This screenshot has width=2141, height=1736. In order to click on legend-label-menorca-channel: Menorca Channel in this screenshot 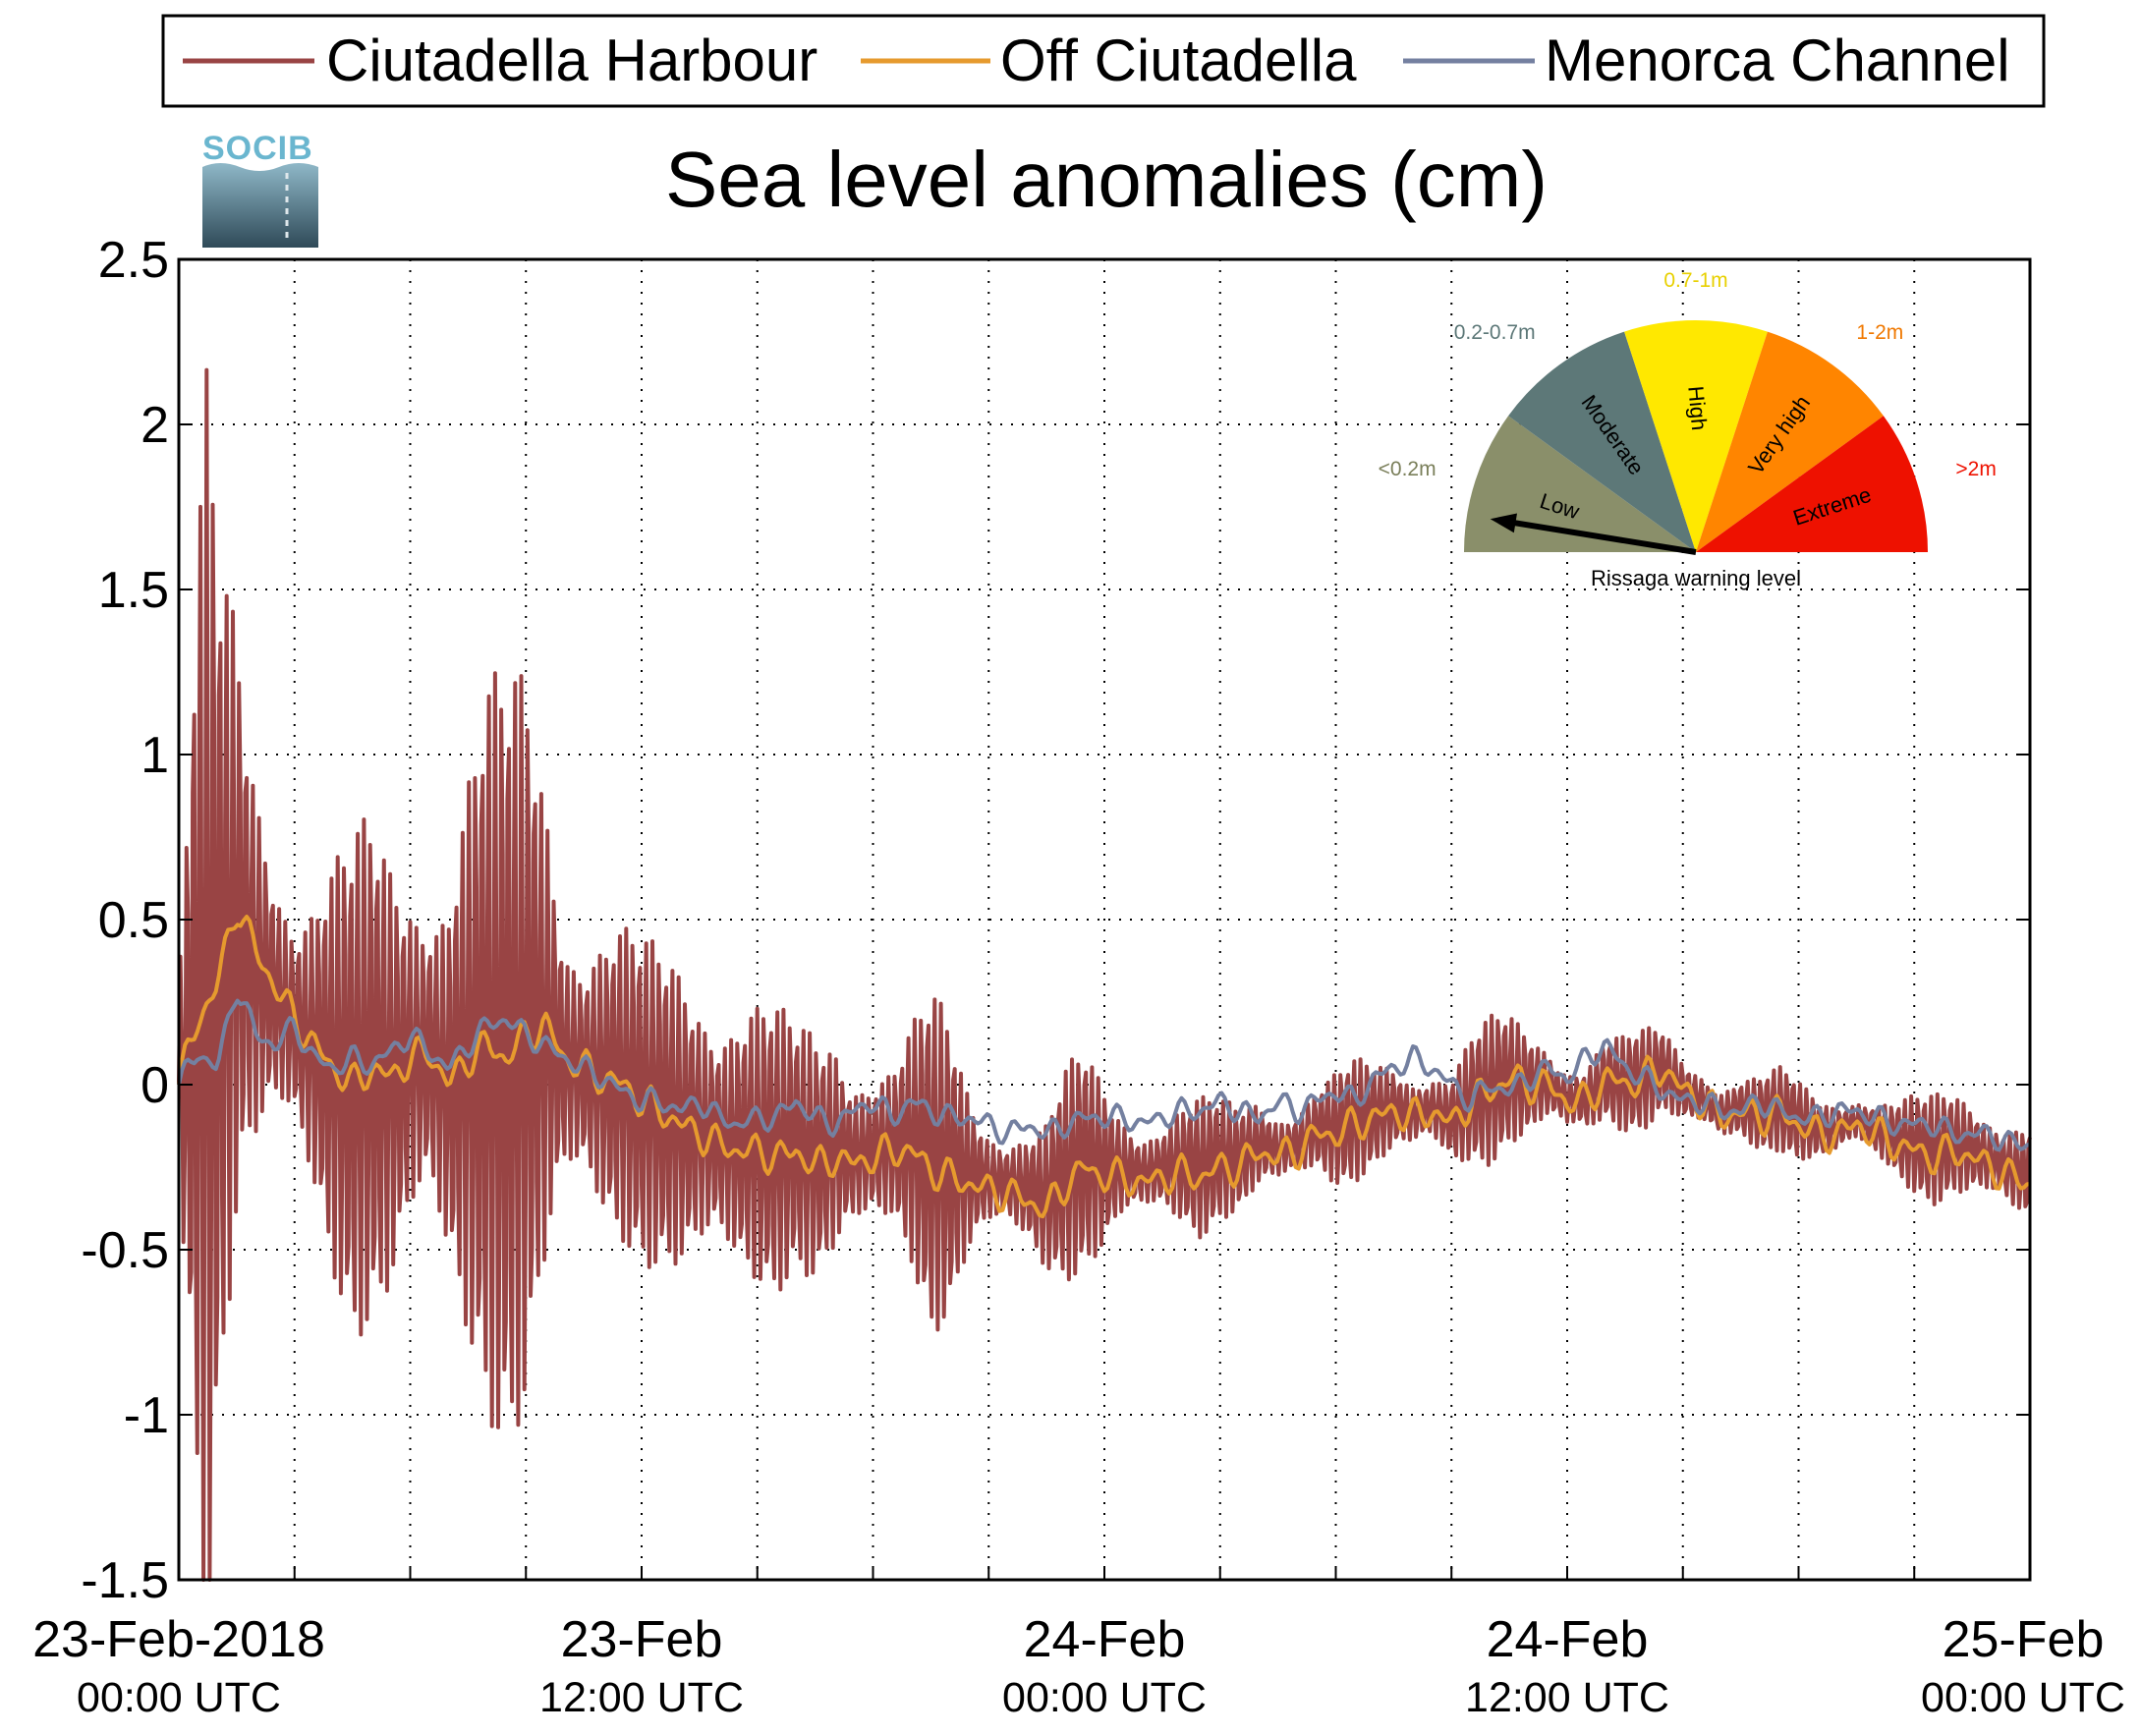, I will do `click(1777, 60)`.